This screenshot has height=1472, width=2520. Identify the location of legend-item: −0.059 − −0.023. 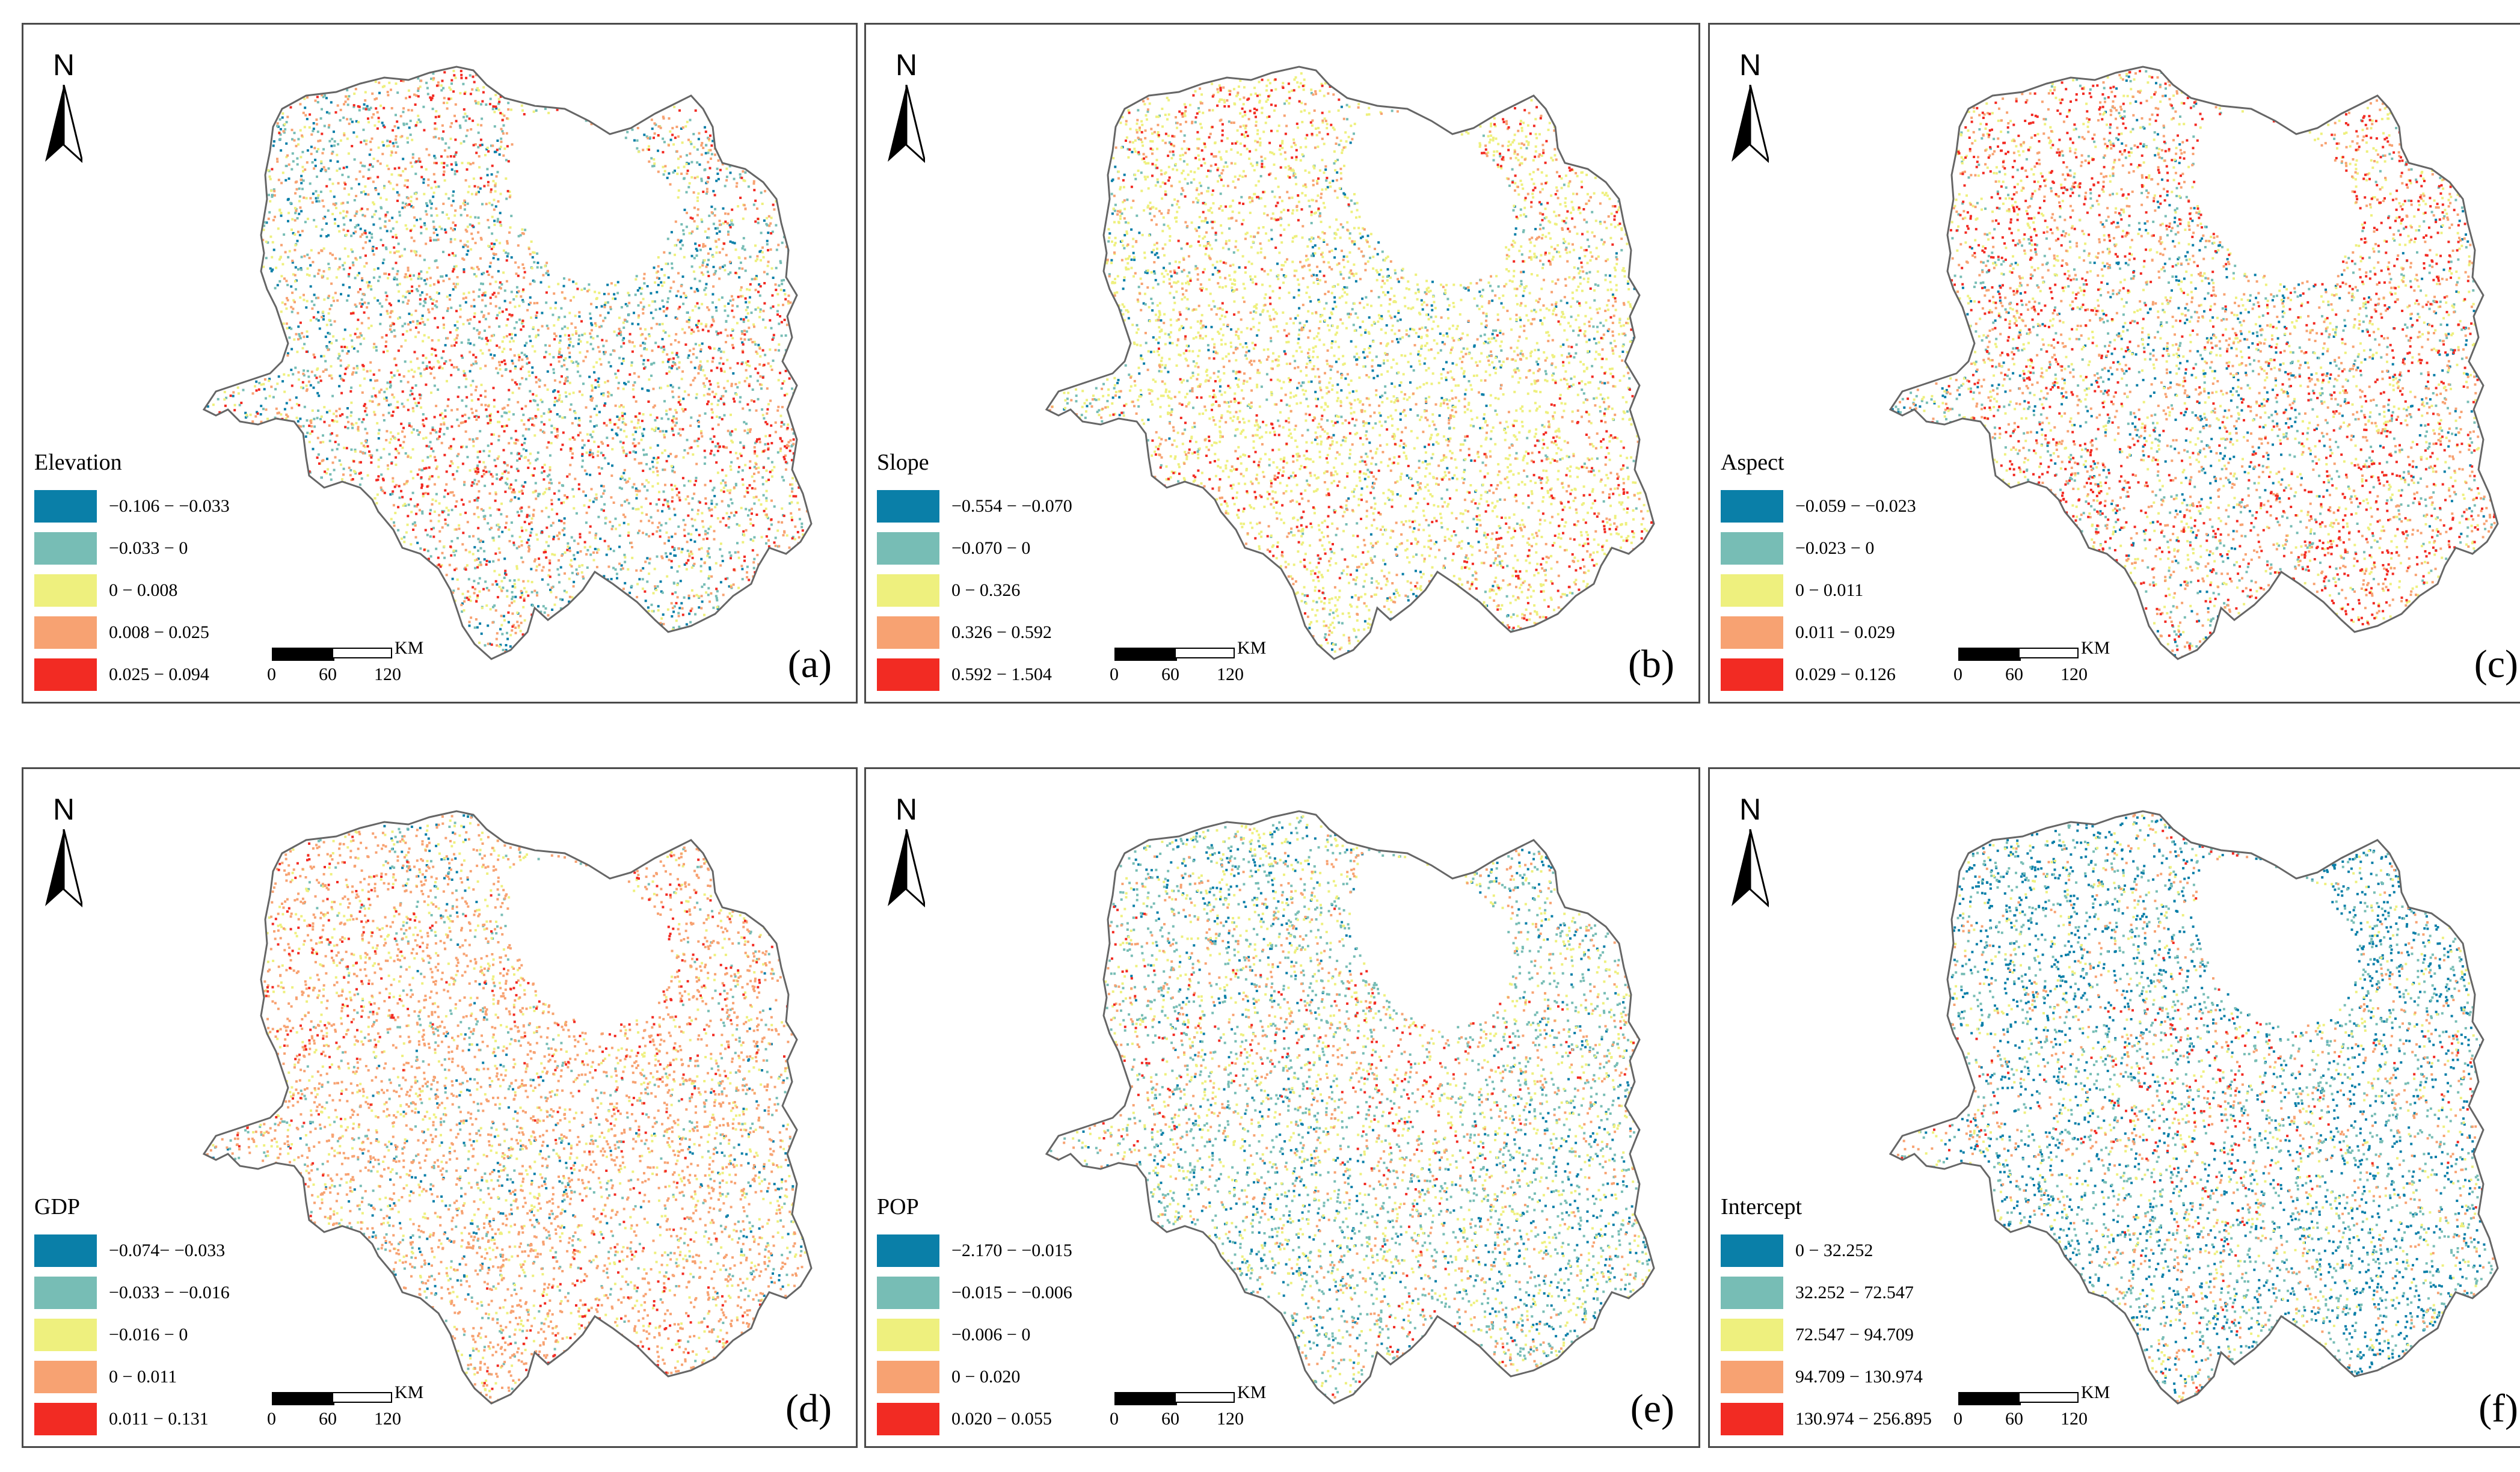
(1819, 506).